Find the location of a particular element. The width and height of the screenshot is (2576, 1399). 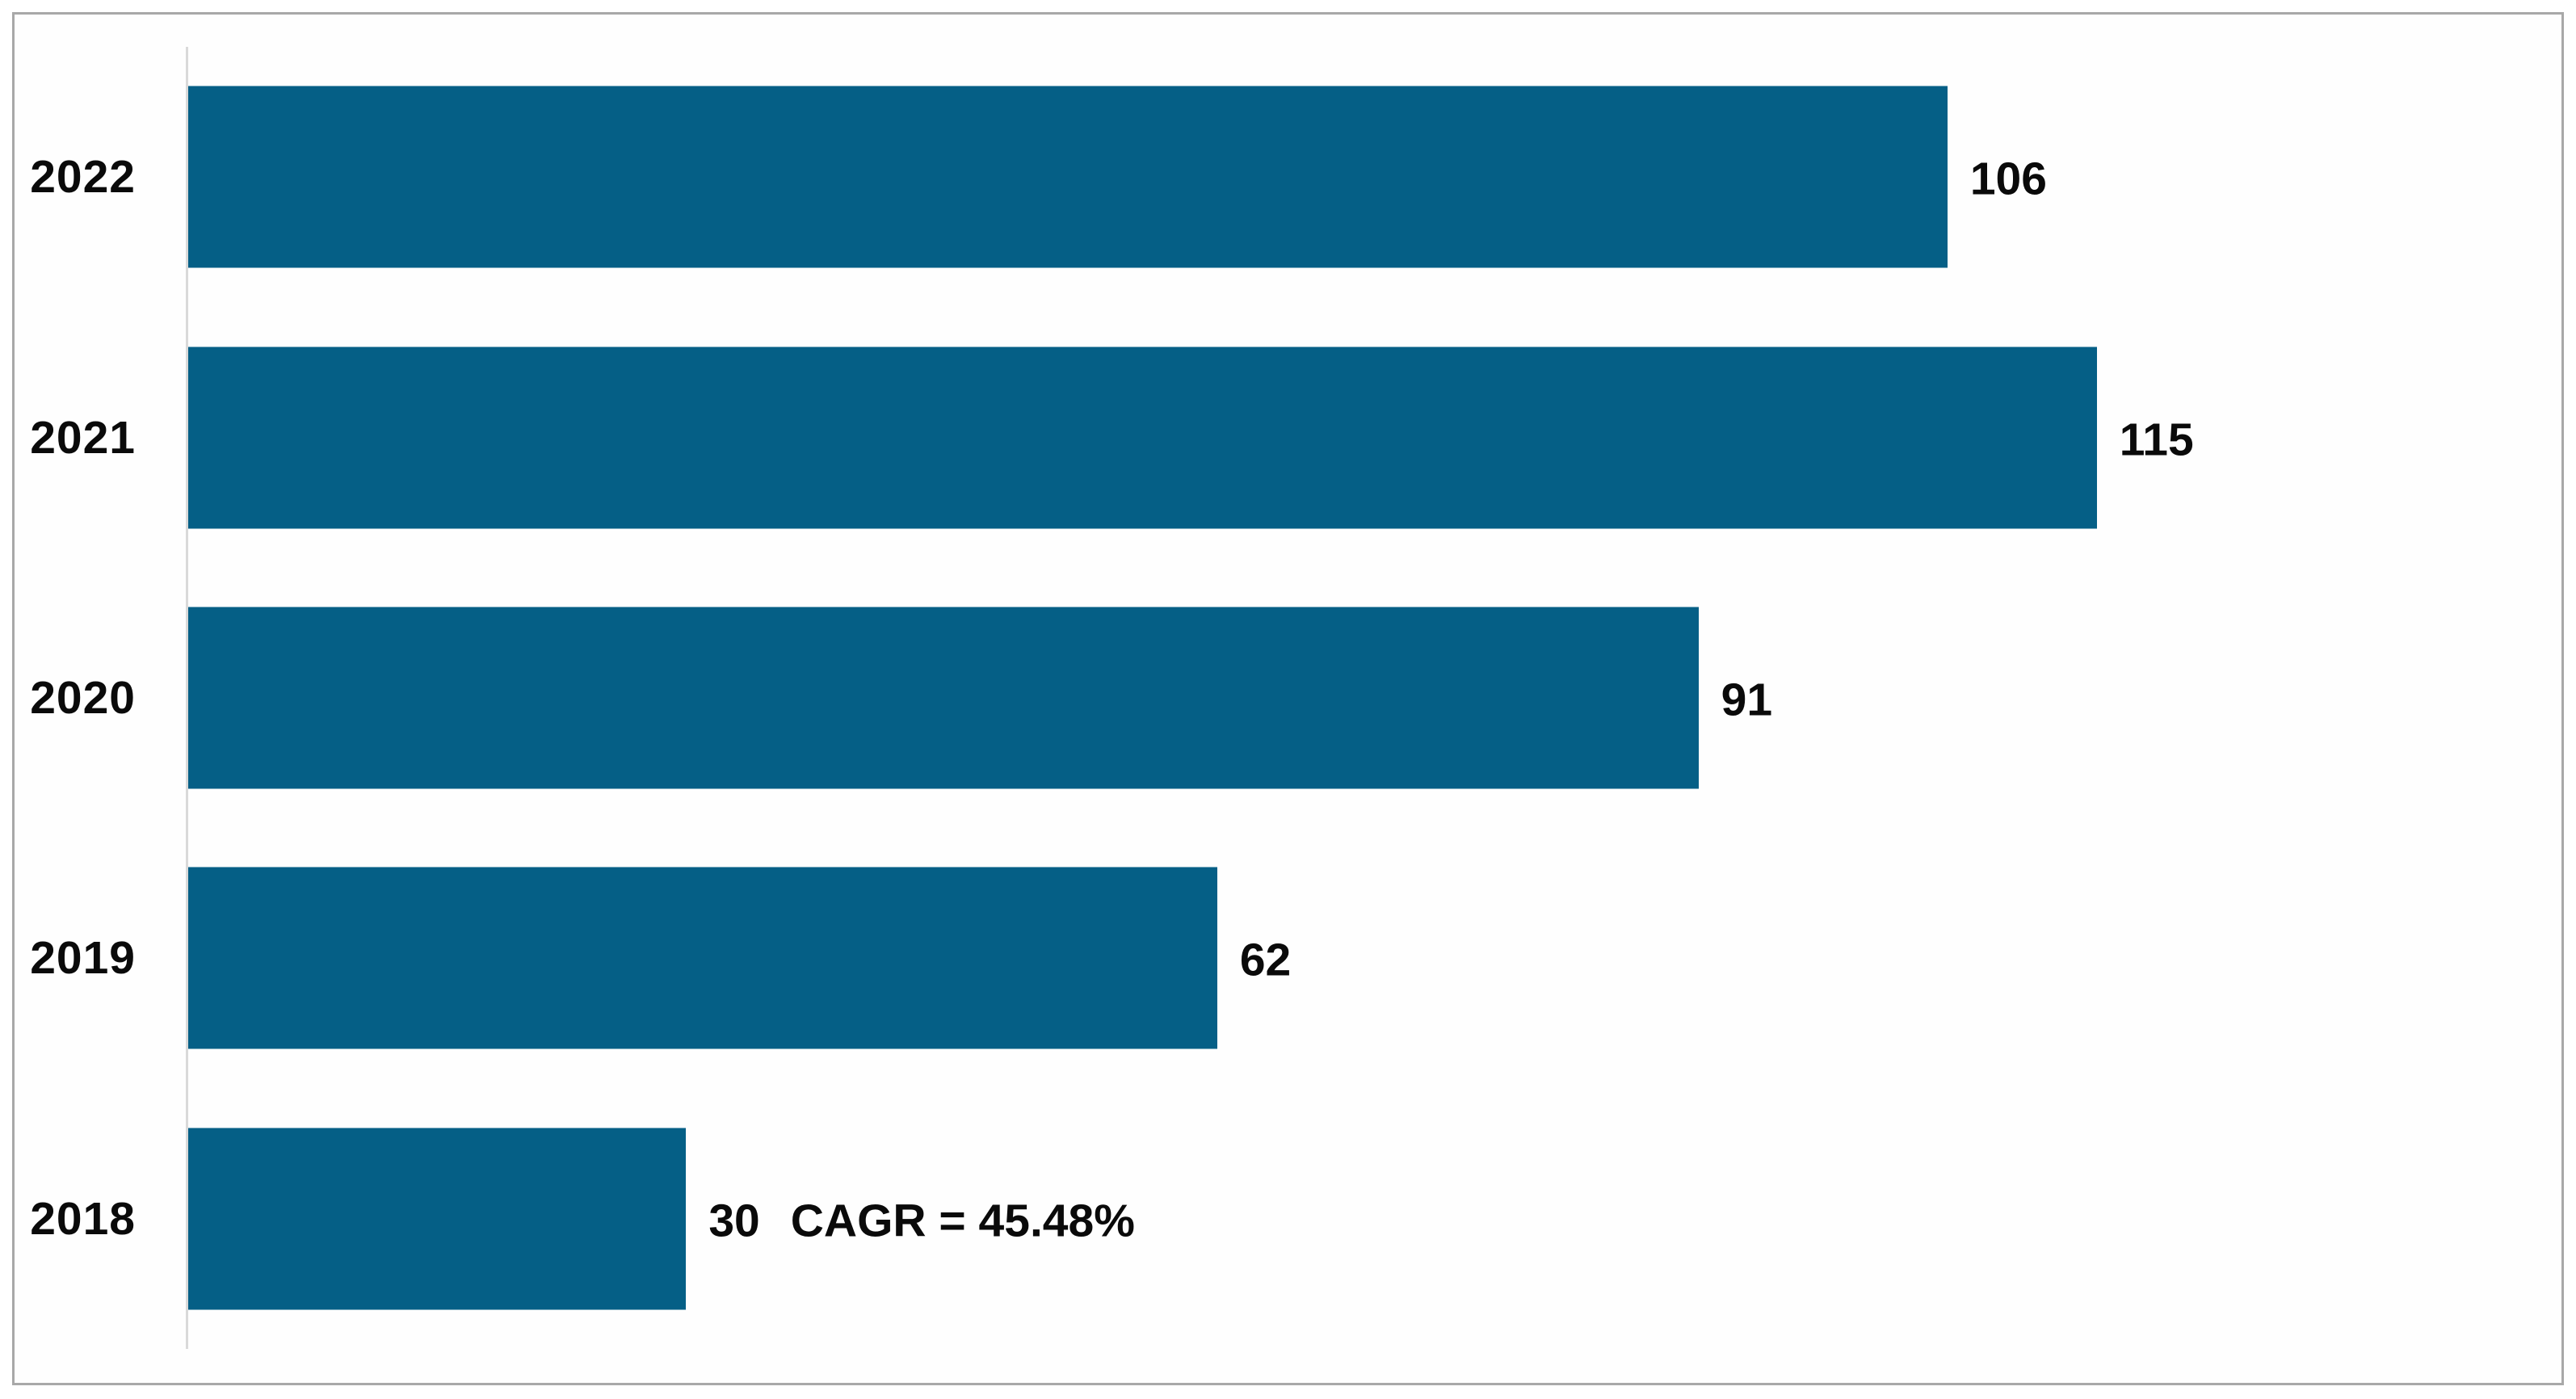

y-axis-line is located at coordinates (187, 698).